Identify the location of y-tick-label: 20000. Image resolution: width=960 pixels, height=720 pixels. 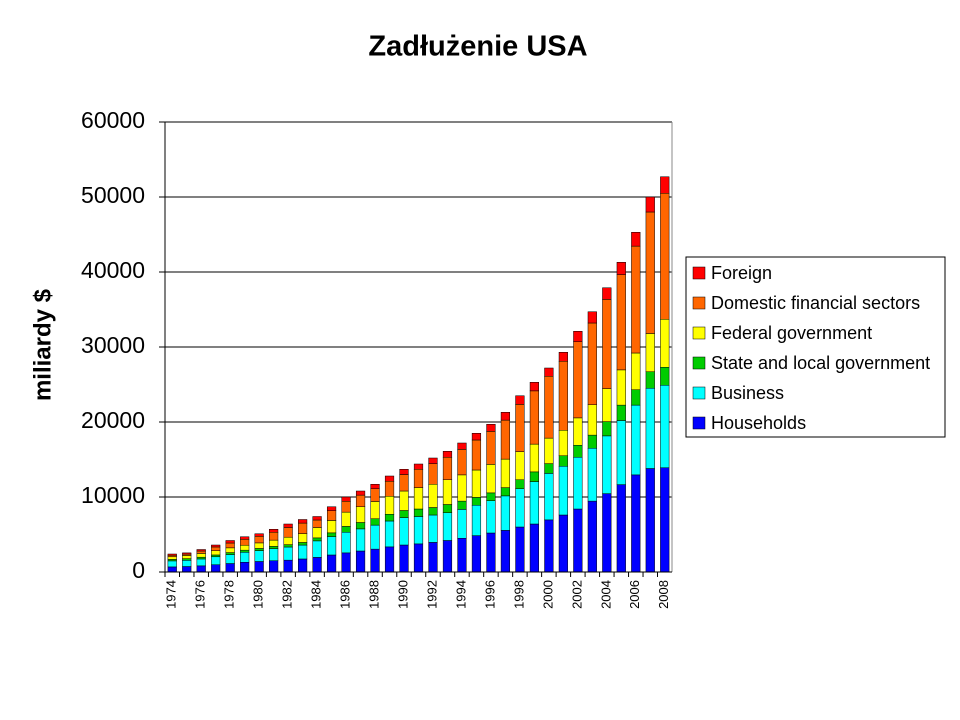
(113, 420).